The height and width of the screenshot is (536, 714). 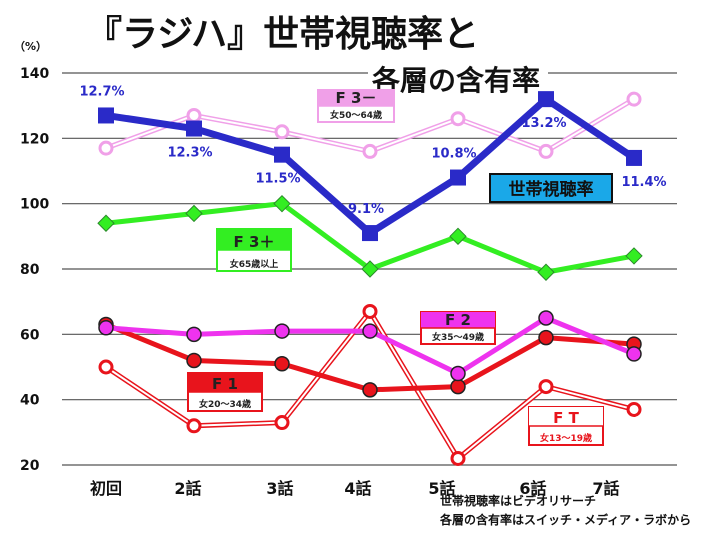 What do you see at coordinates (189, 153) in the screenshot?
I see `data-label: 12.3%` at bounding box center [189, 153].